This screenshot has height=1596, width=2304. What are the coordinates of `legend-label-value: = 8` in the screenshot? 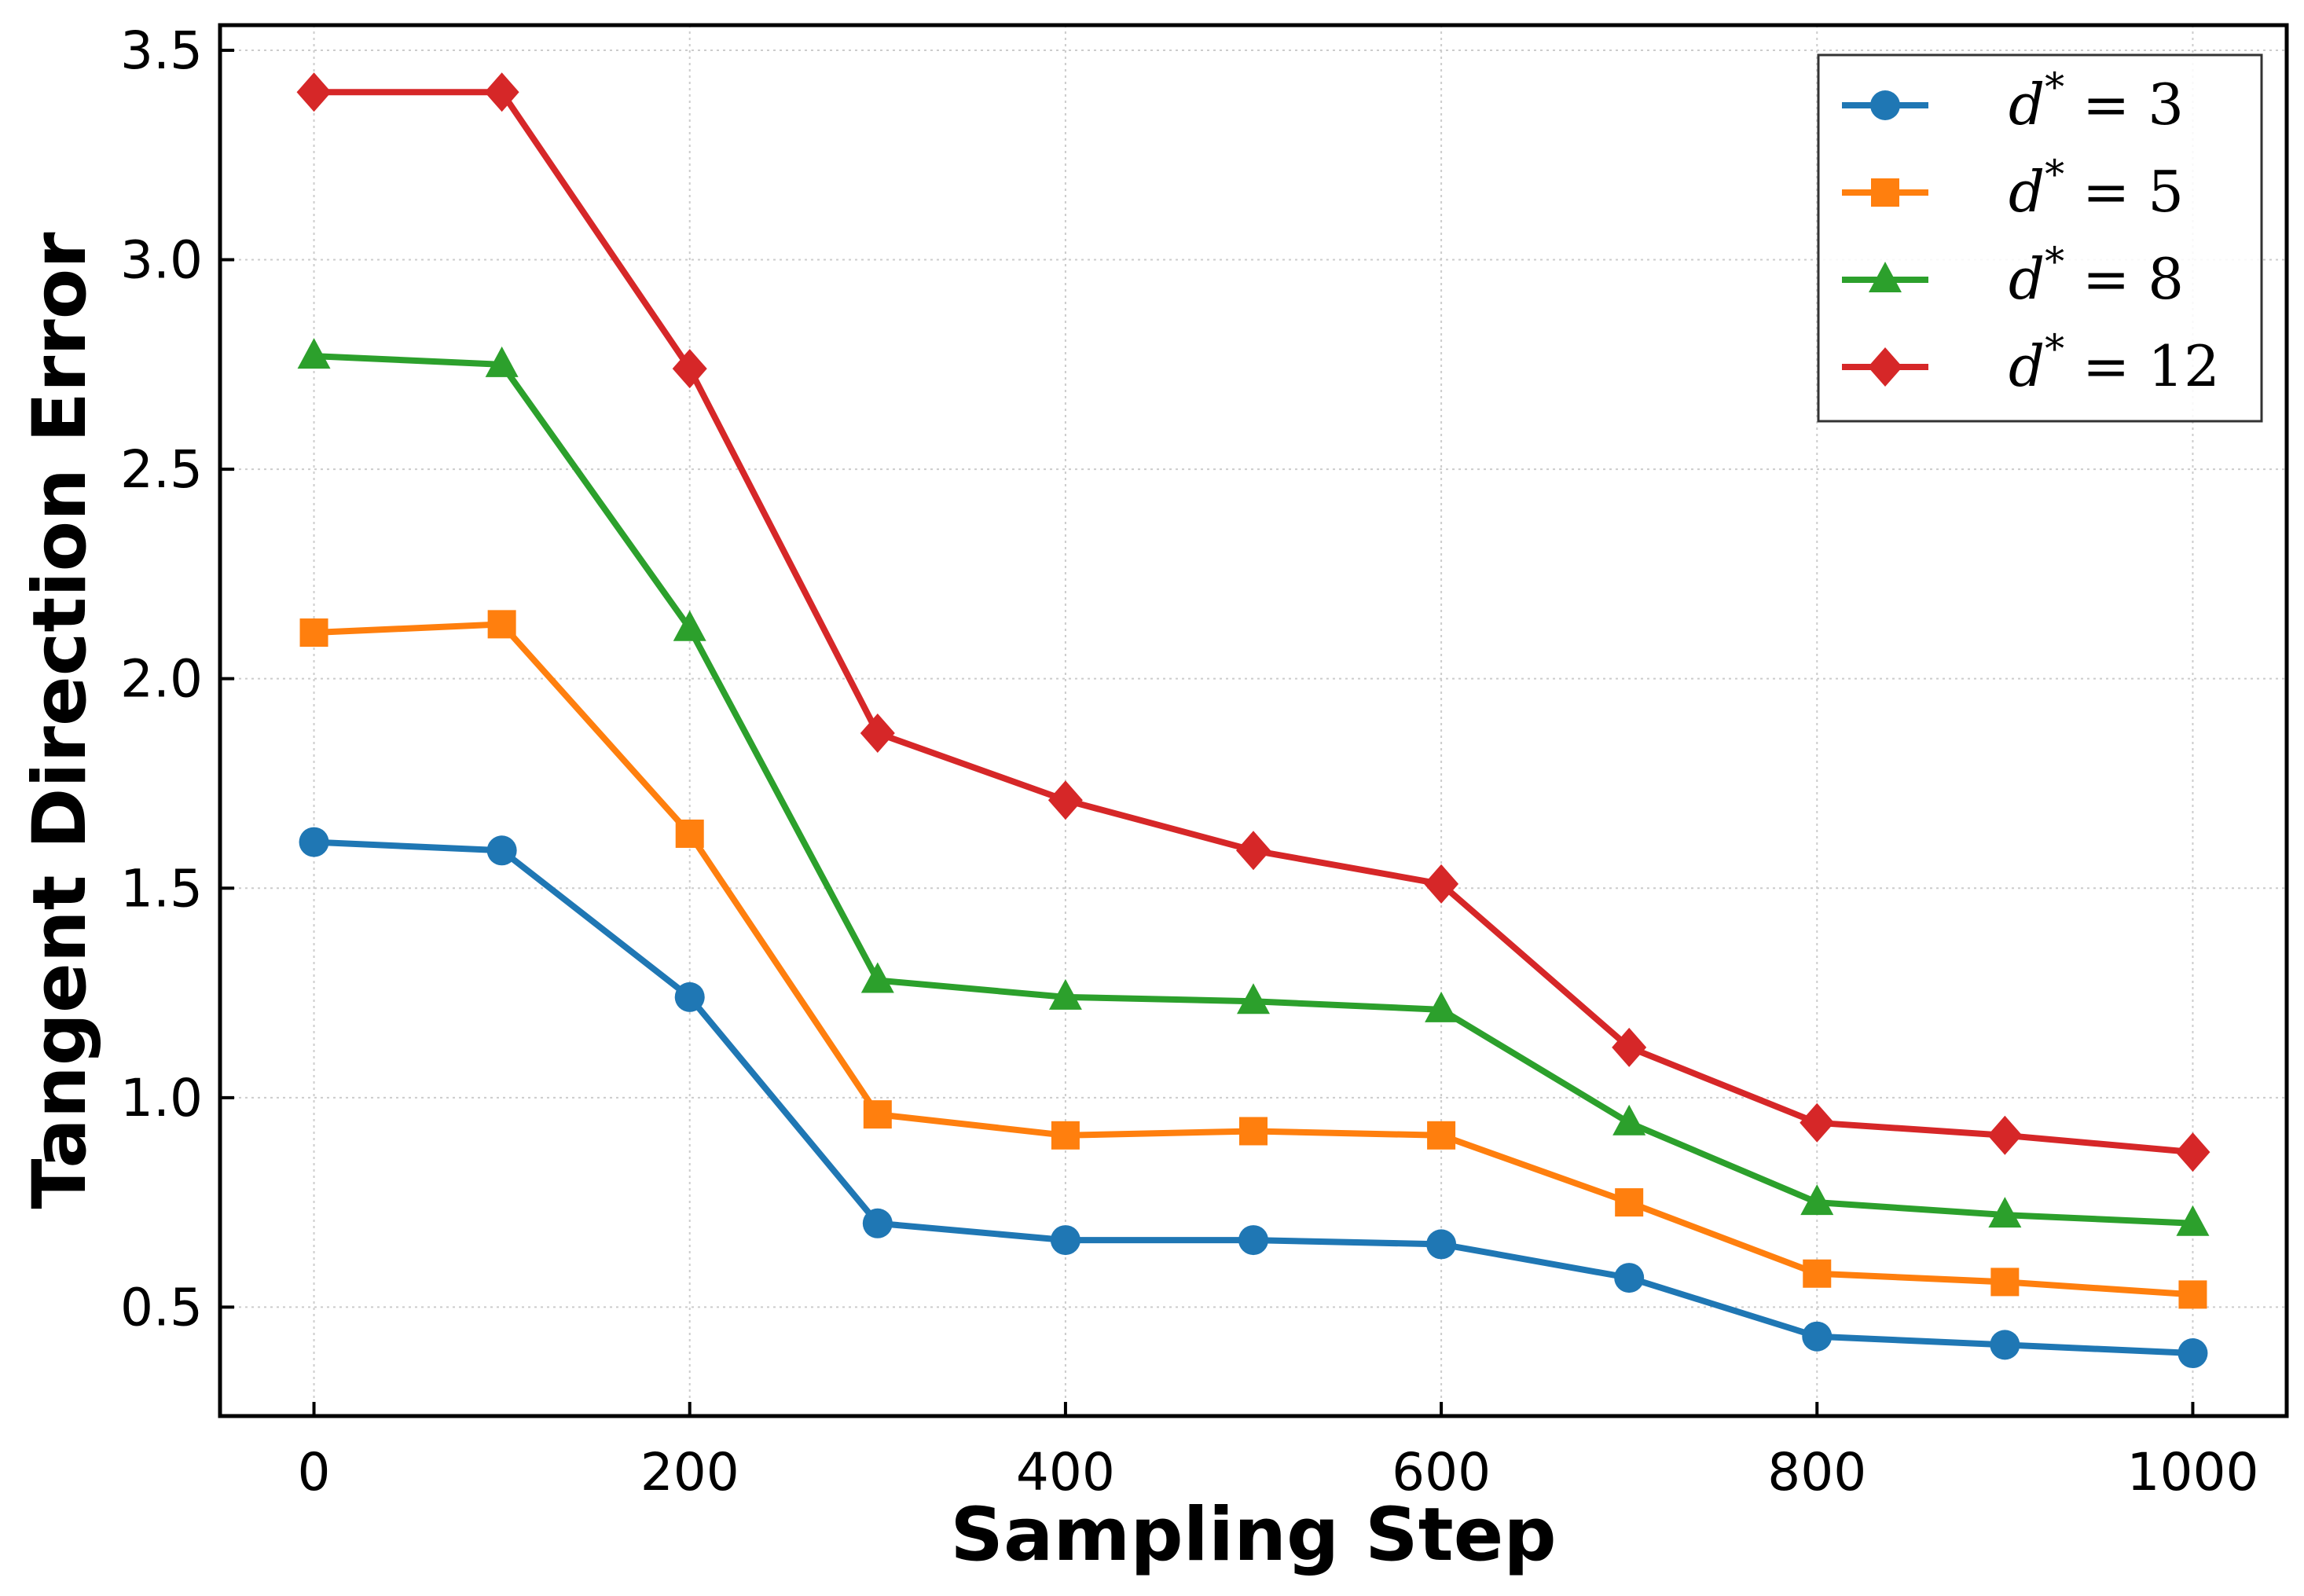 It's located at (2124, 279).